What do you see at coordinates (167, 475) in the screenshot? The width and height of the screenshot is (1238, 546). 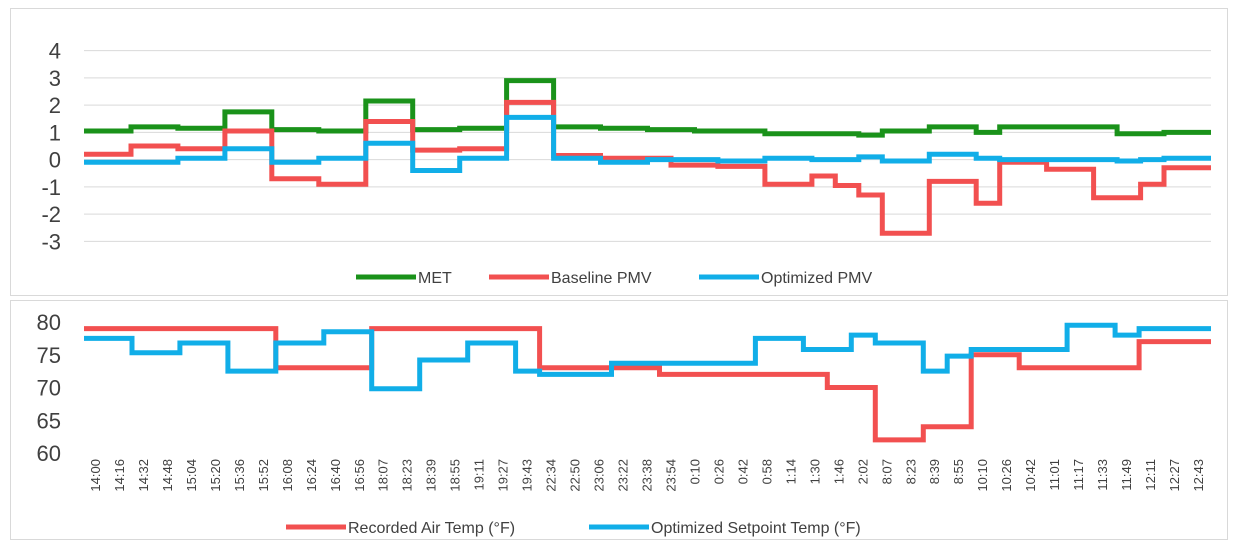 I see `x-tick-label: 14:48` at bounding box center [167, 475].